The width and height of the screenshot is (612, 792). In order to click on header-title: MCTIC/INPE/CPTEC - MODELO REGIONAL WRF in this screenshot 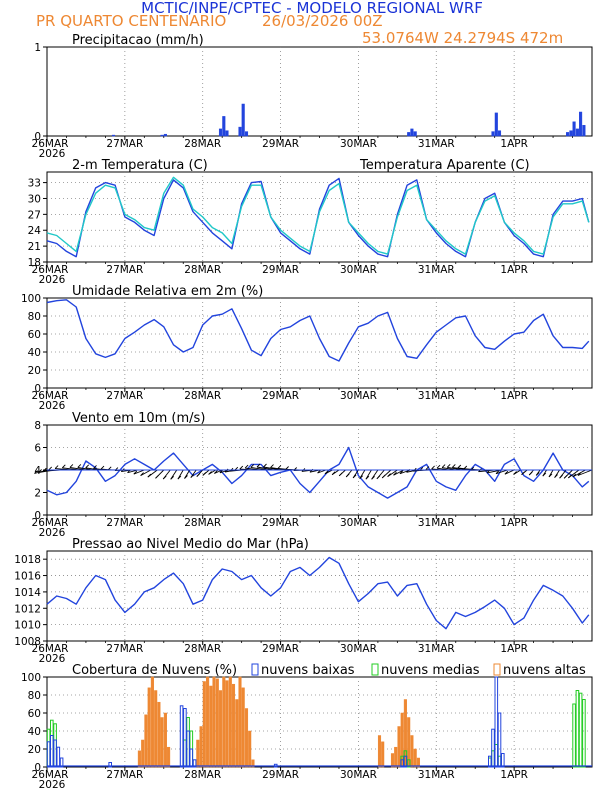, I will do `click(312, 8)`.